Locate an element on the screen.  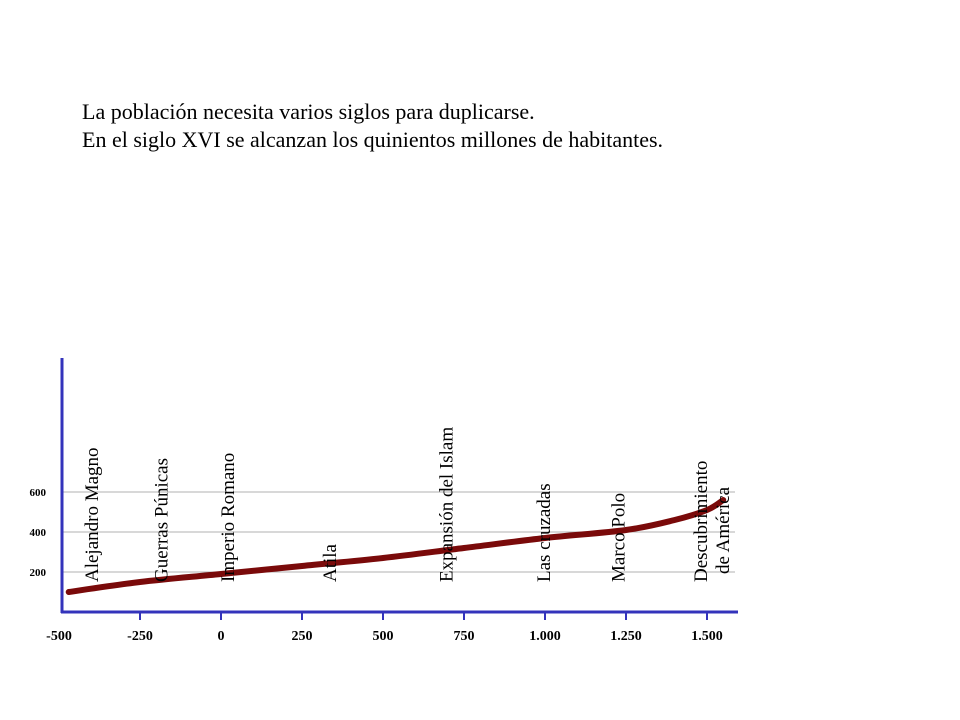
y-tick-labels: 200 400 600 is located at coordinates (38, 533).